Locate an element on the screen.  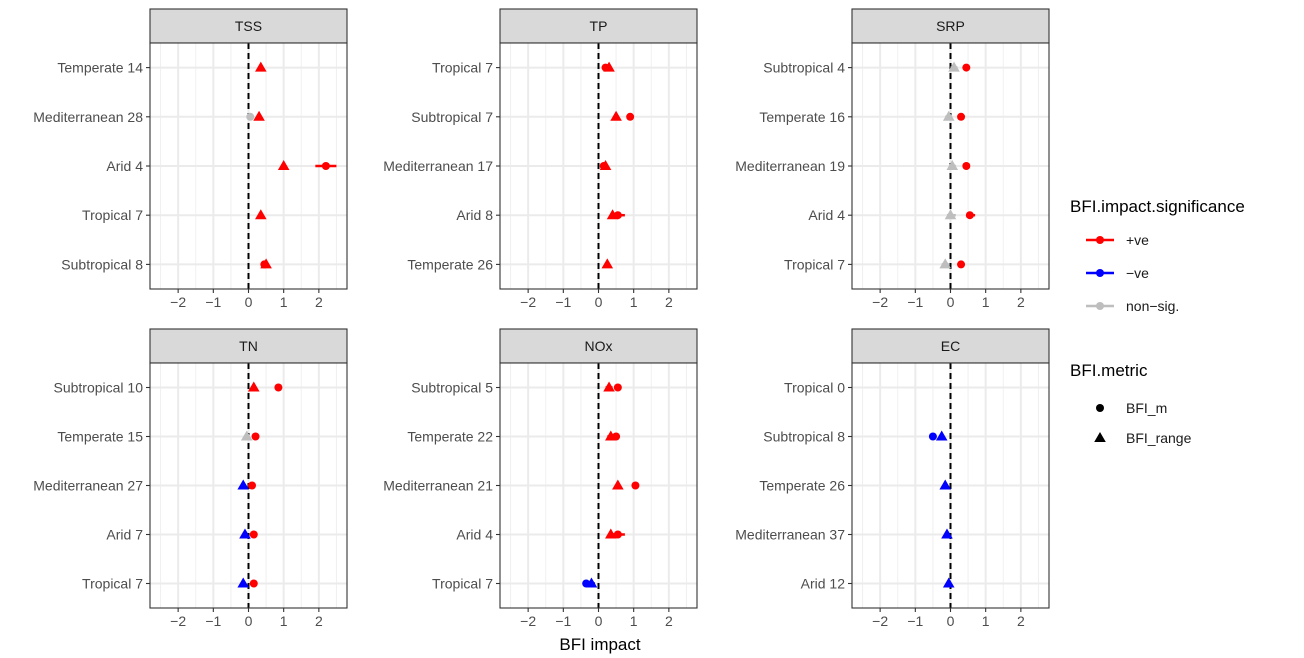
category-label: Subtropical 7 is located at coordinates (452, 117).